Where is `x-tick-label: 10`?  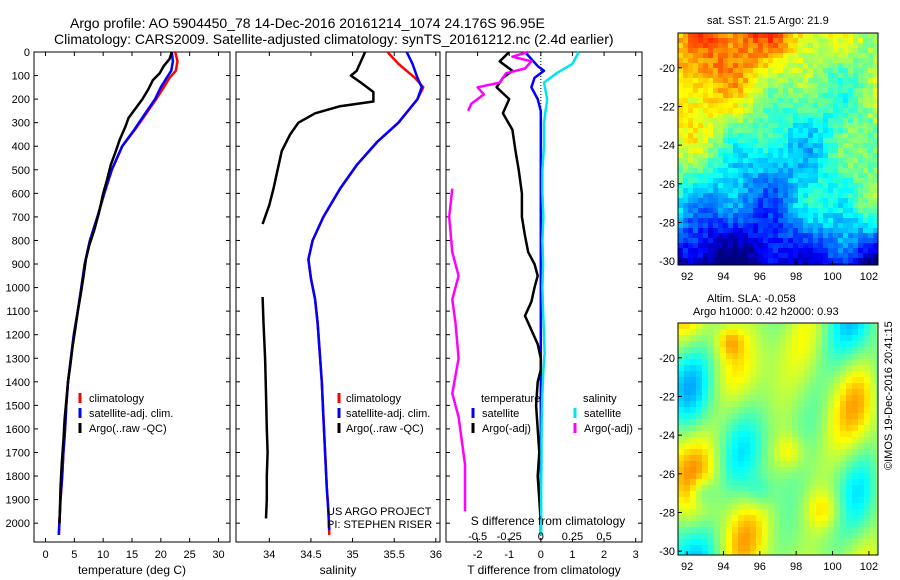 x-tick-label: 10 is located at coordinates (103, 555).